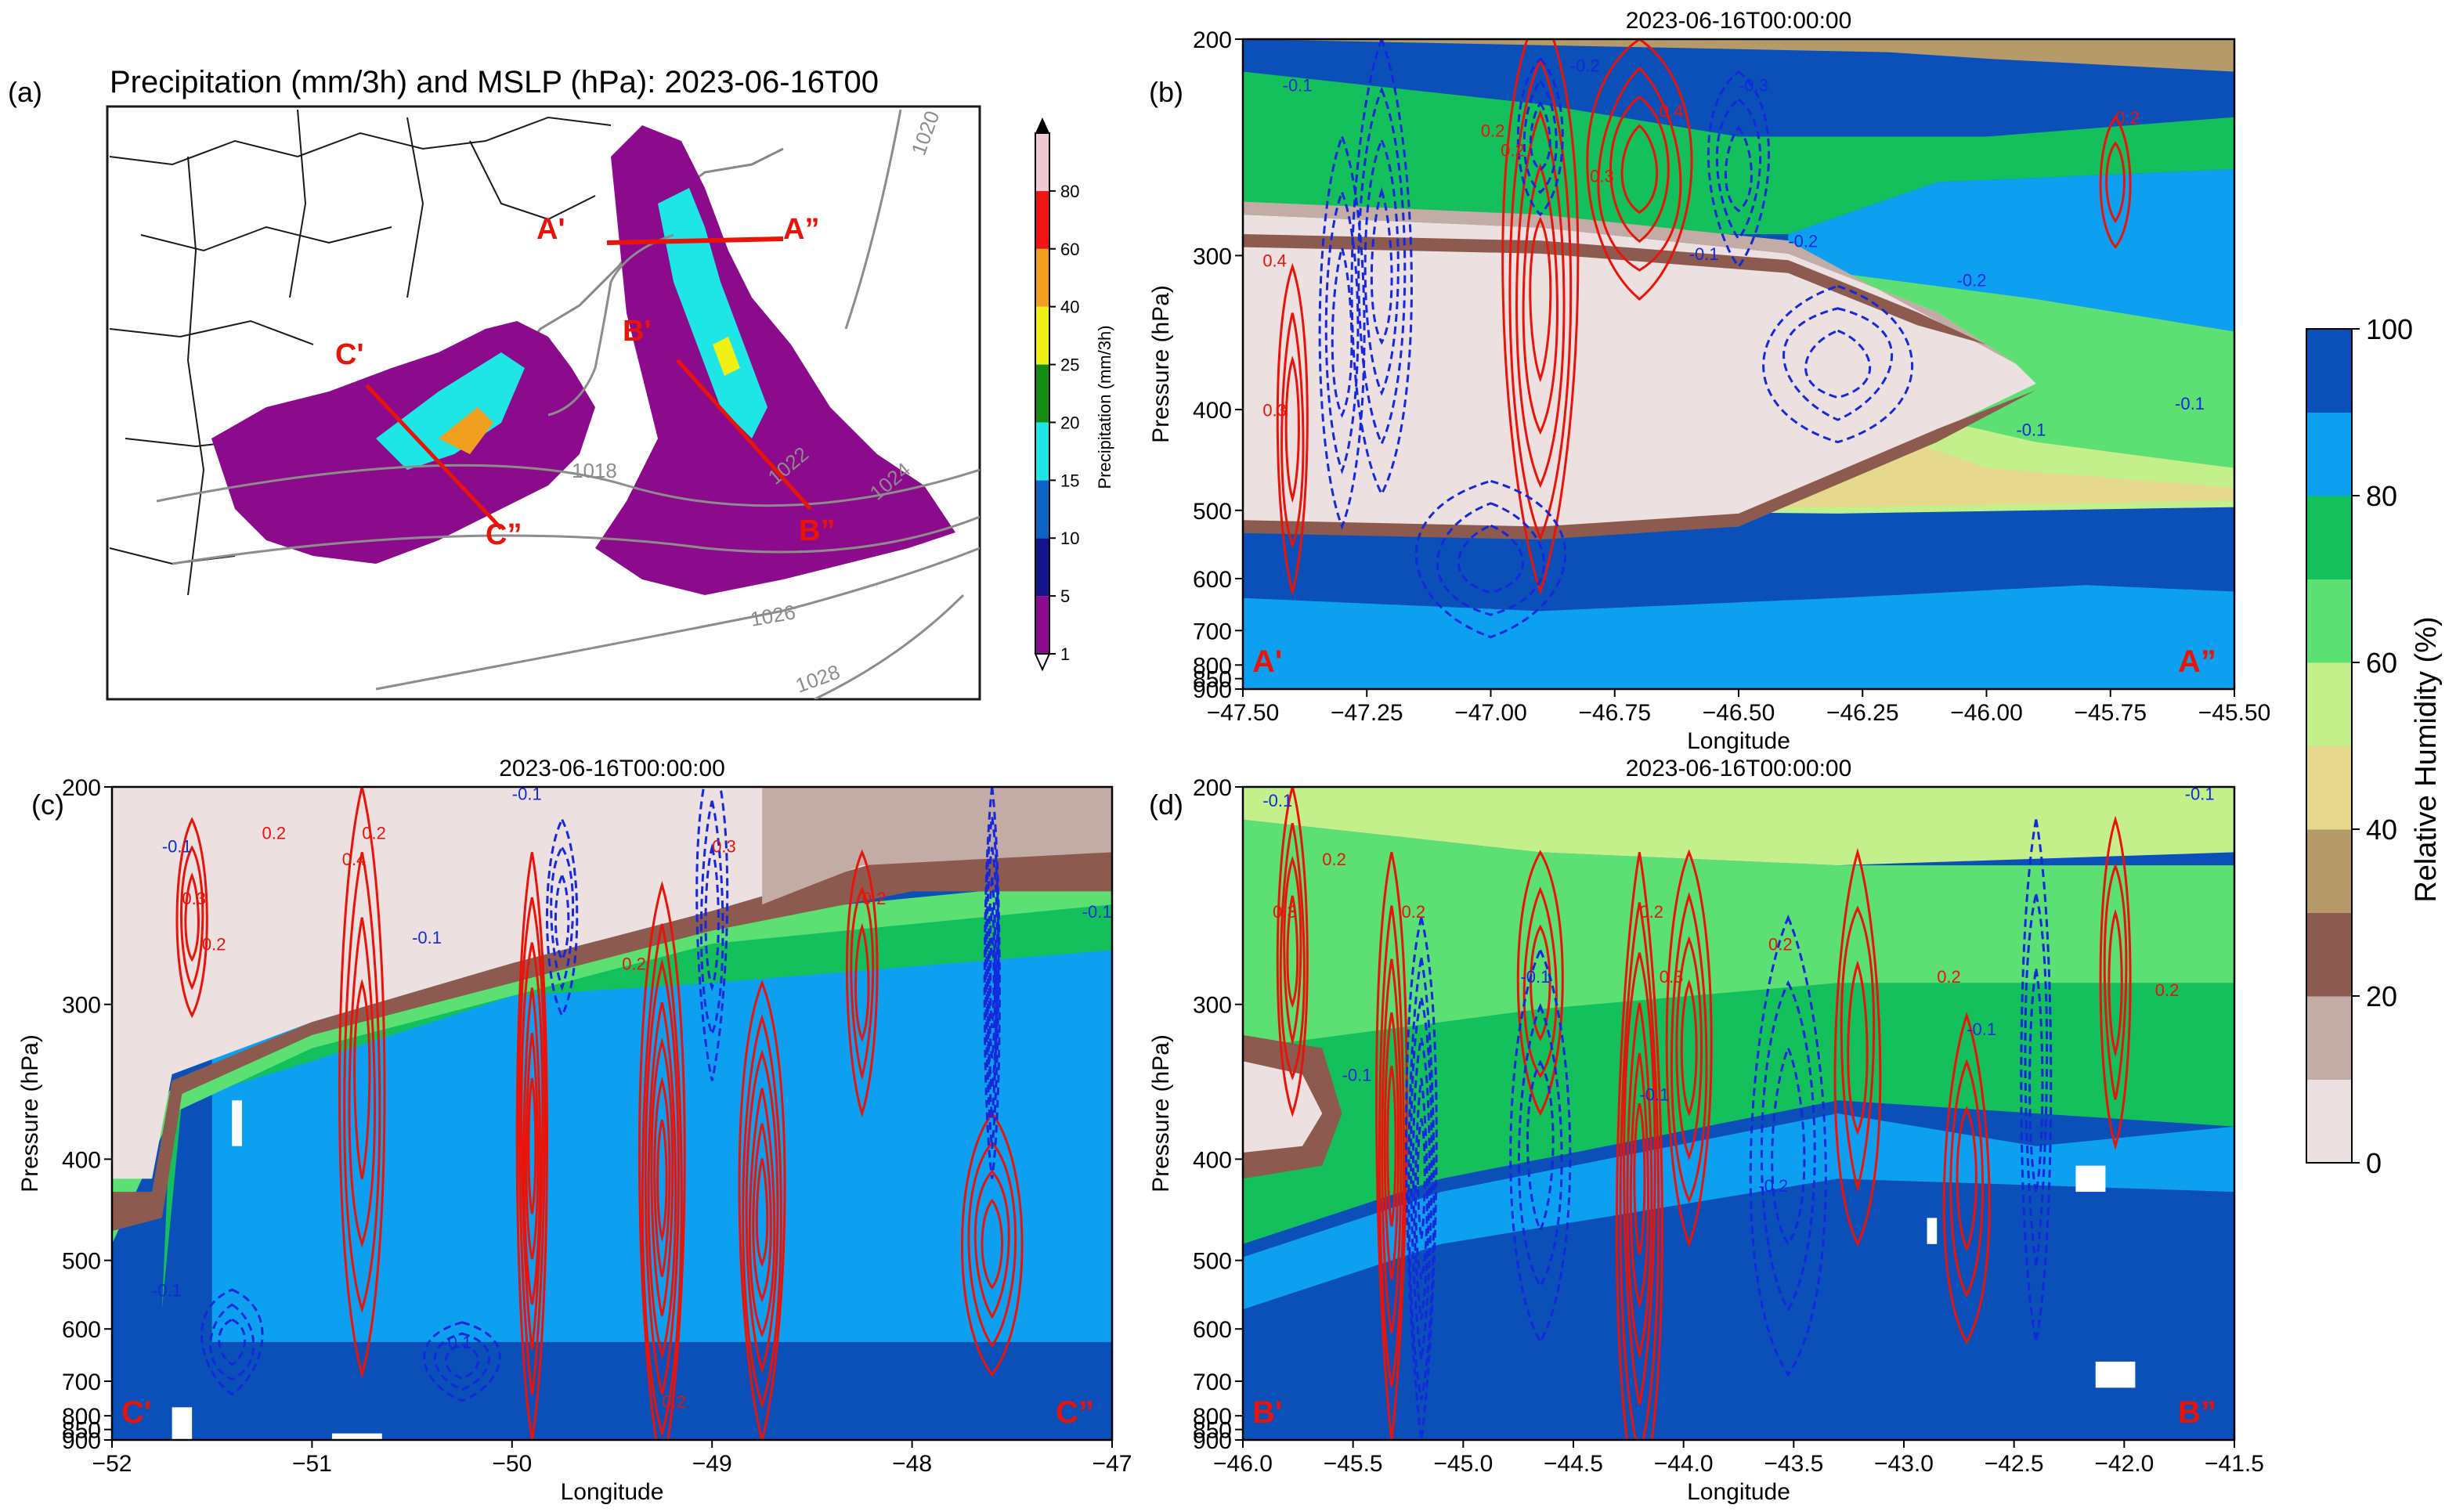 This screenshot has height=1512, width=2456. What do you see at coordinates (2115, 1374) in the screenshot?
I see `missing-data-patch` at bounding box center [2115, 1374].